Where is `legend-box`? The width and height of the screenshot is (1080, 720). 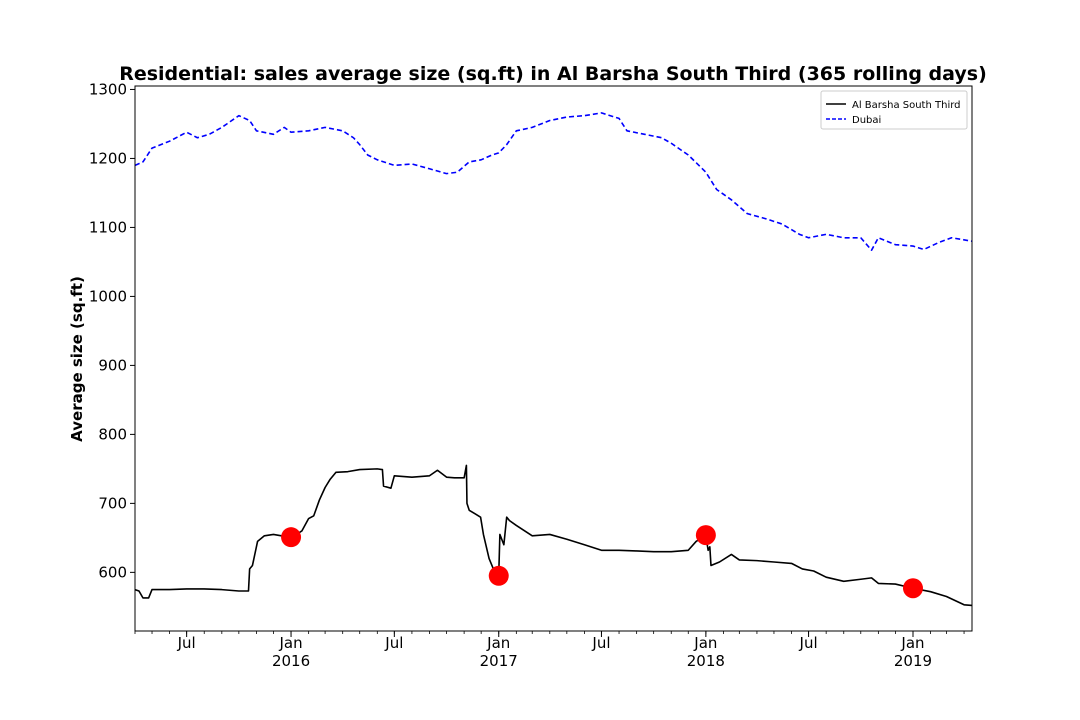 legend-box is located at coordinates (894, 110).